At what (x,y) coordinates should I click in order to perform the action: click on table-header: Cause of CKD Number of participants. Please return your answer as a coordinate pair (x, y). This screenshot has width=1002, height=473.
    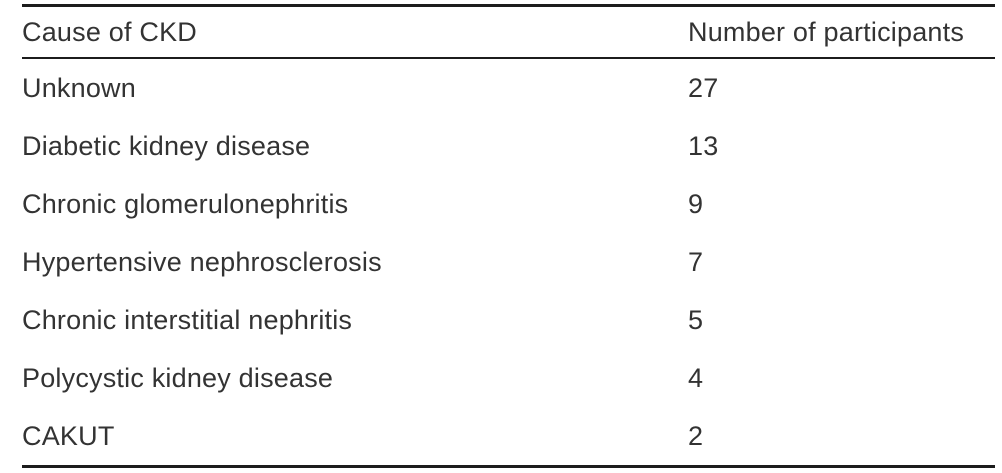
    Looking at the image, I should click on (508, 32).